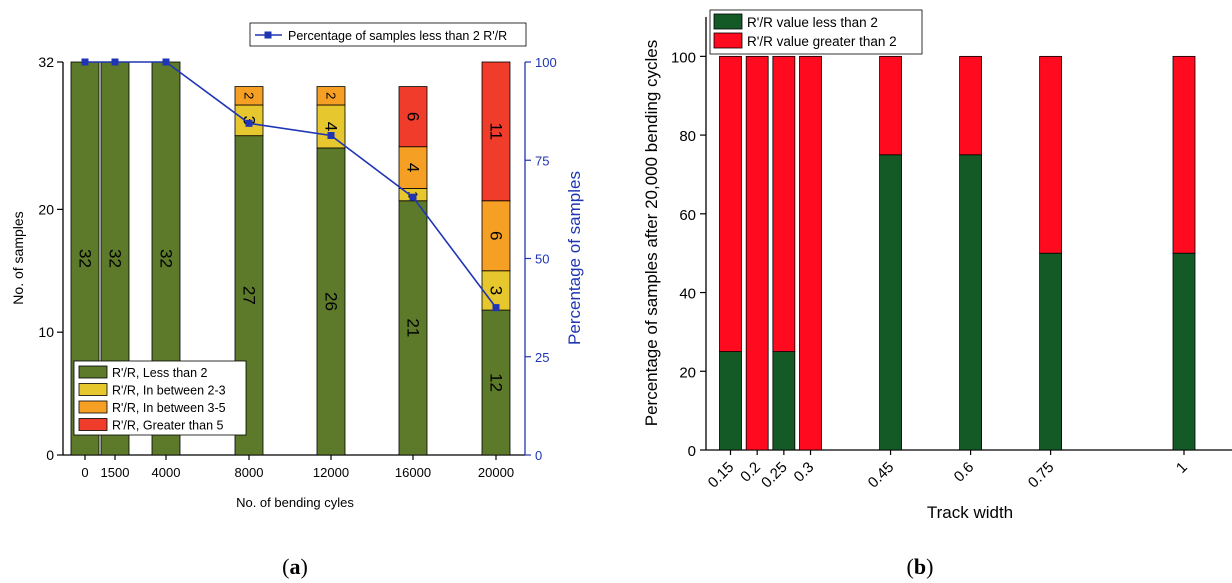 This screenshot has height=583, width=1232. I want to click on chart-a-bar-label: 21, so click(413, 327).